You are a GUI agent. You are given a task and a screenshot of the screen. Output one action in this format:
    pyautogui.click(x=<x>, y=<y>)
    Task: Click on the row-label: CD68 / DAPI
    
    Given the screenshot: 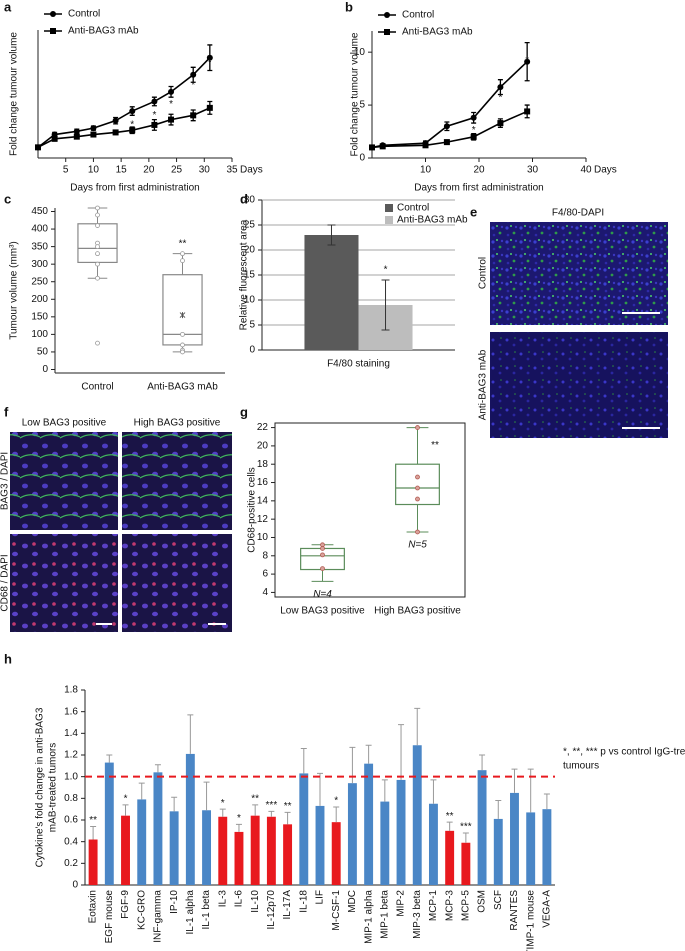 What is the action you would take?
    pyautogui.click(x=5, y=582)
    